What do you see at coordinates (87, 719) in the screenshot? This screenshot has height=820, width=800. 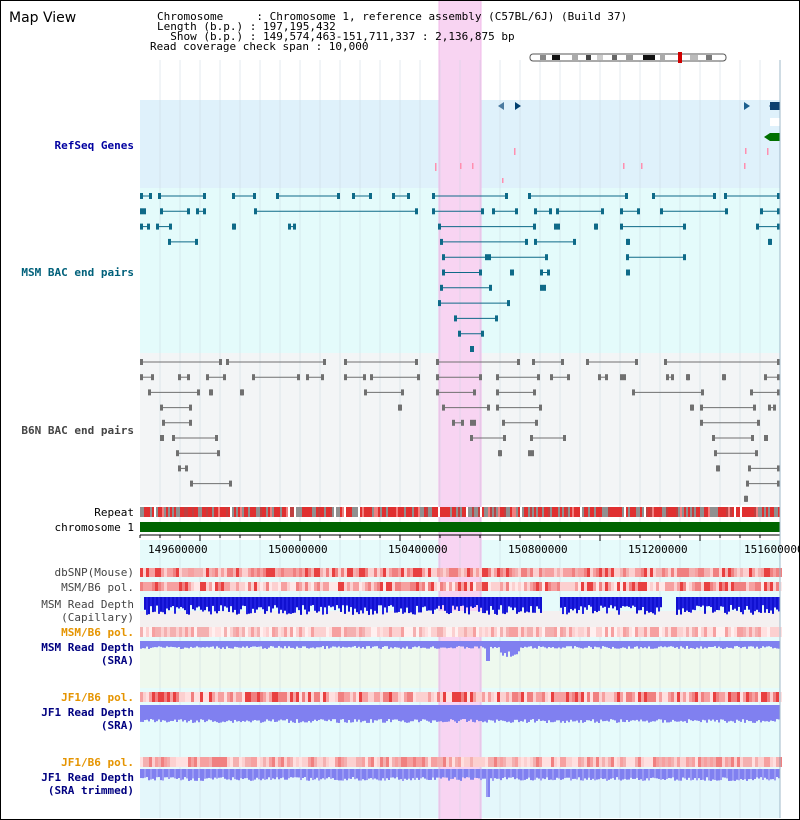 I see `track-label-jf1-depth-sra: JF1 Read Depth (SRA)` at bounding box center [87, 719].